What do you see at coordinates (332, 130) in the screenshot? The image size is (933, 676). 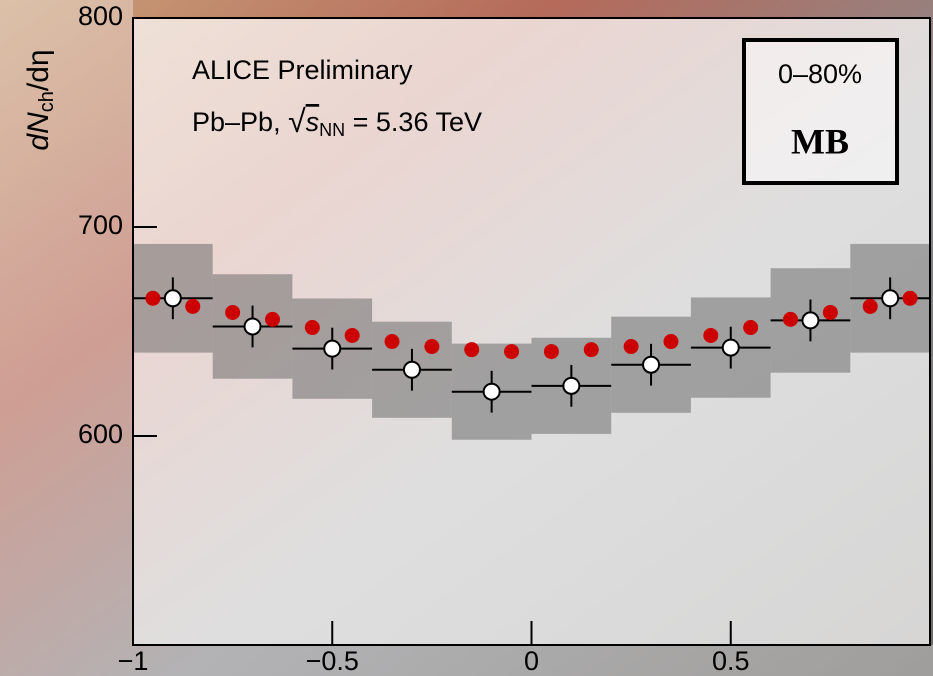 I see `s-subscript: NN` at bounding box center [332, 130].